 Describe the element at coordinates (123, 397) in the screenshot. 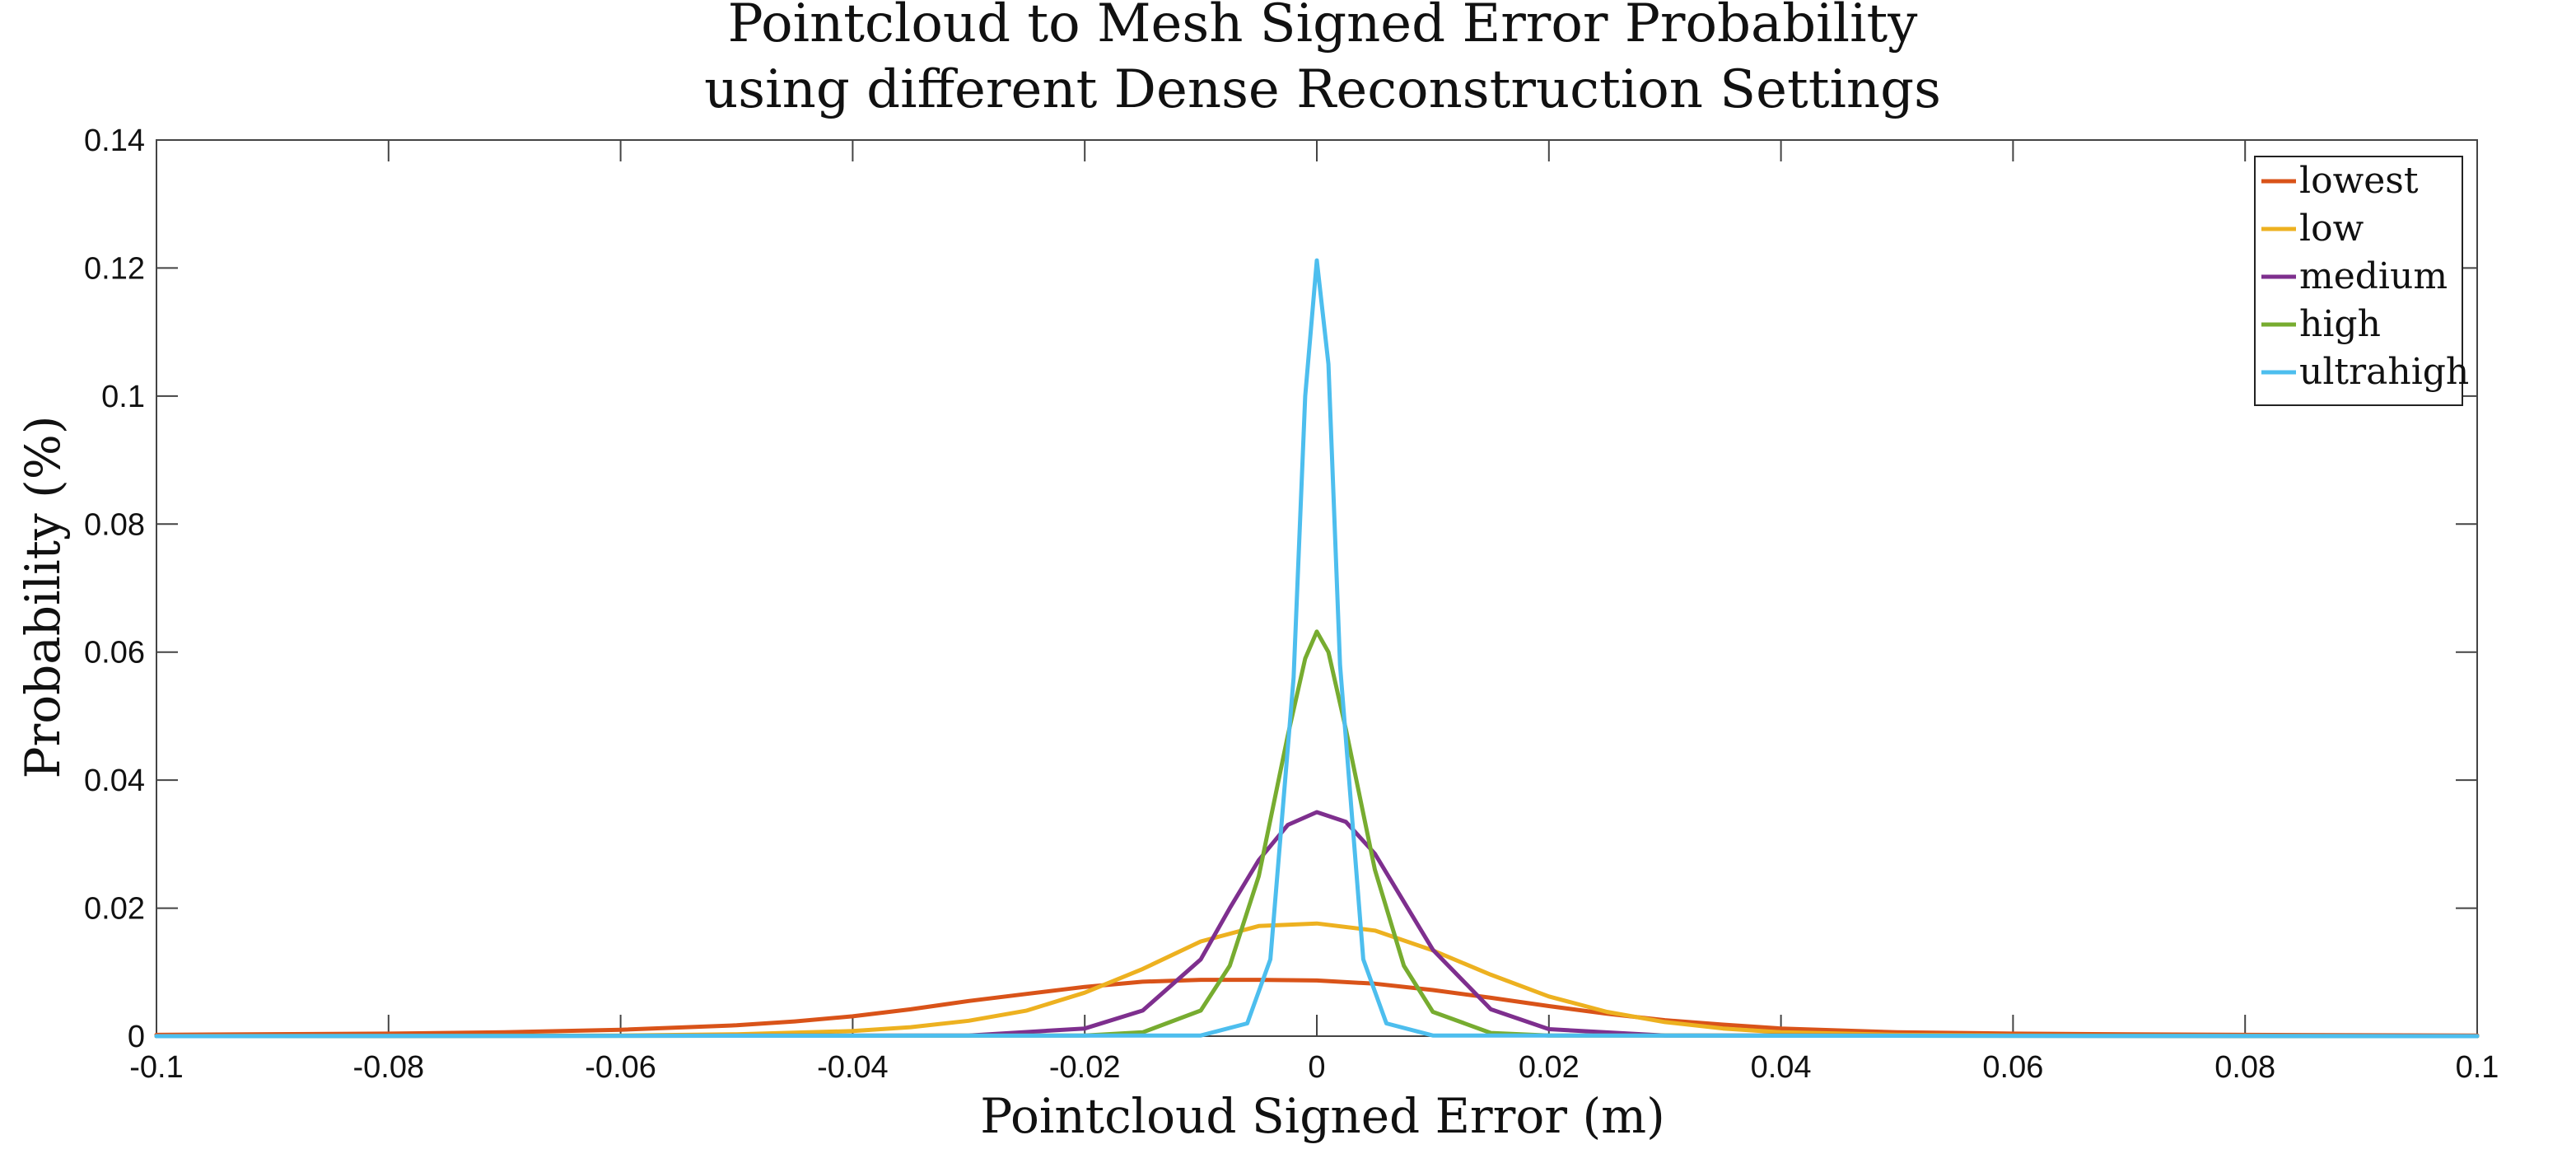

I see `y-tick-label: 0.1` at that location.